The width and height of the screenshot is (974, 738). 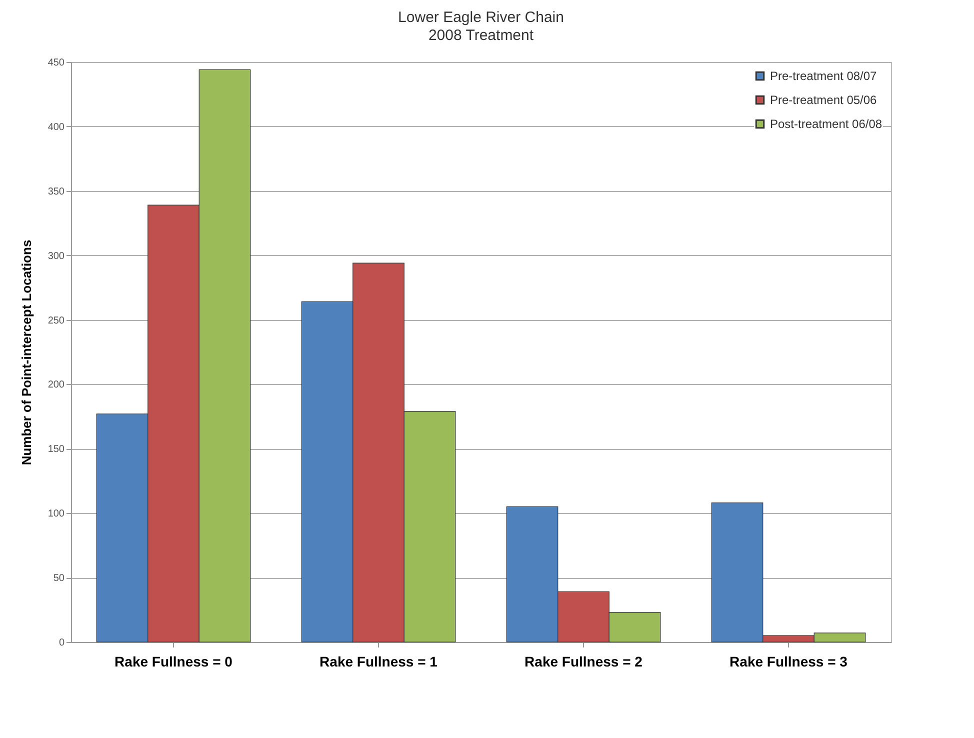 What do you see at coordinates (481, 35) in the screenshot?
I see `chart-subtitle: 2008 Treatment` at bounding box center [481, 35].